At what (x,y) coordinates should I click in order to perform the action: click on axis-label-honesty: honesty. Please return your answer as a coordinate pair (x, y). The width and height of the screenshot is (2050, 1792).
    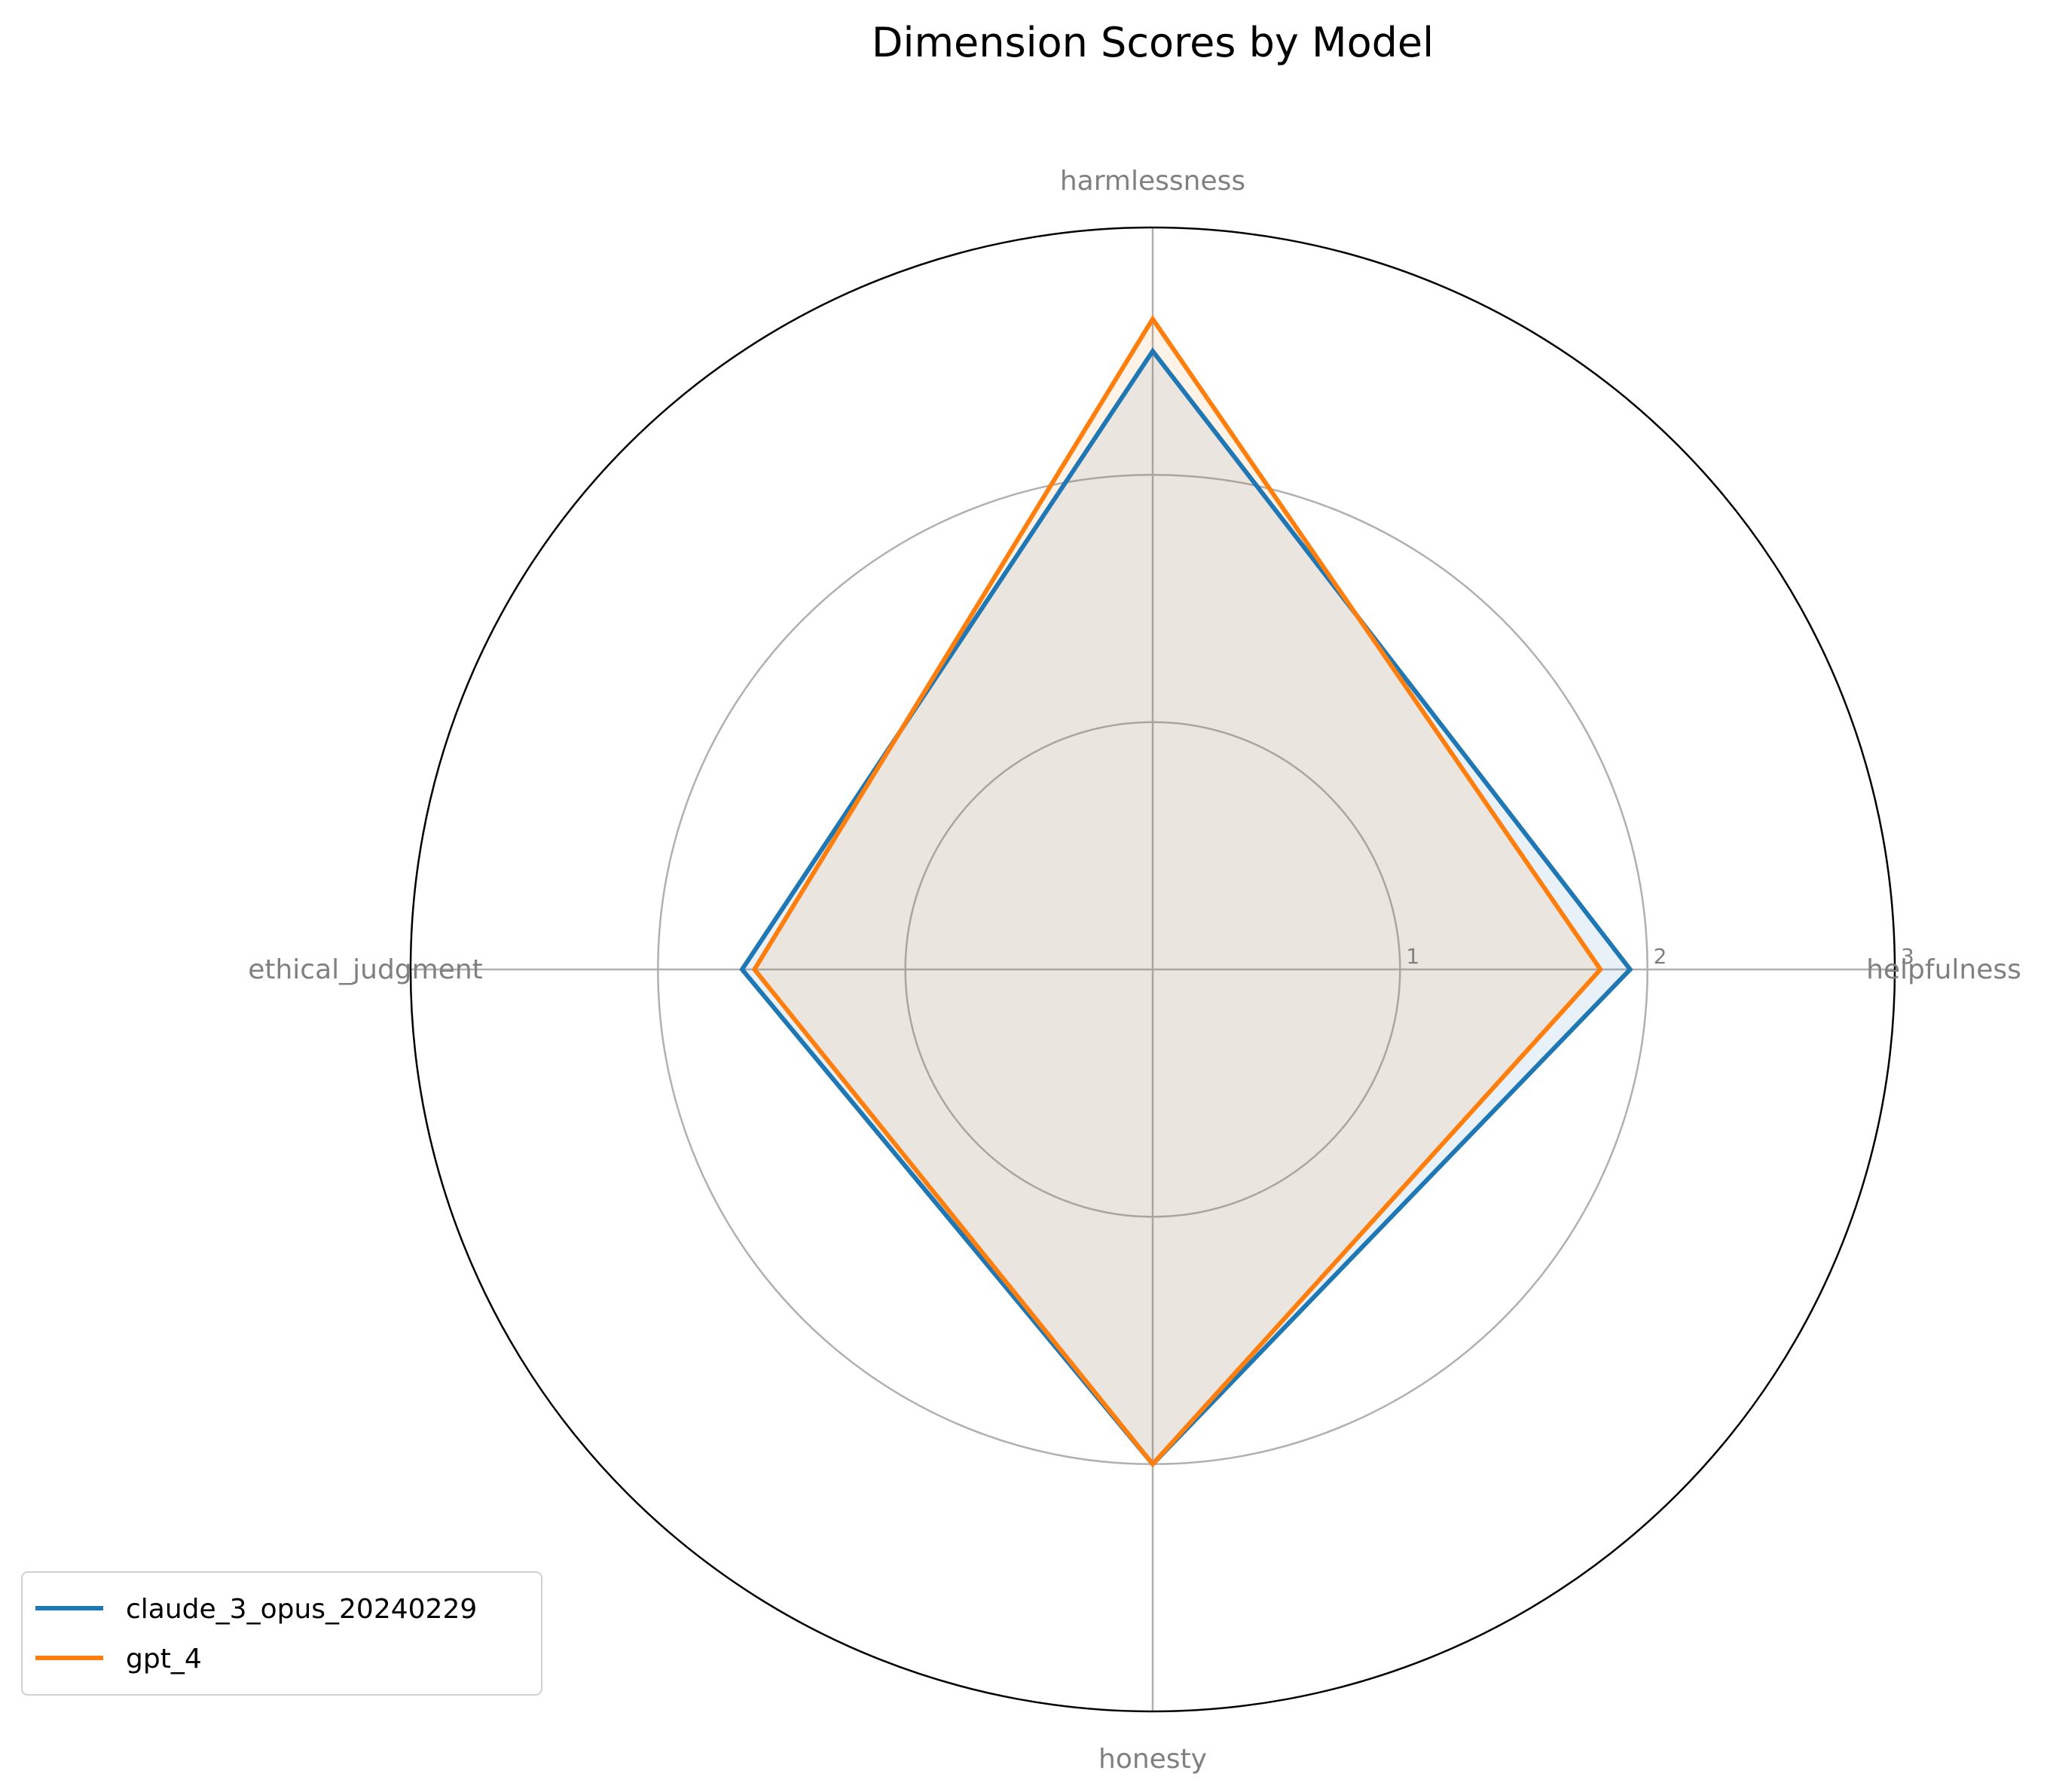
    Looking at the image, I should click on (1152, 1759).